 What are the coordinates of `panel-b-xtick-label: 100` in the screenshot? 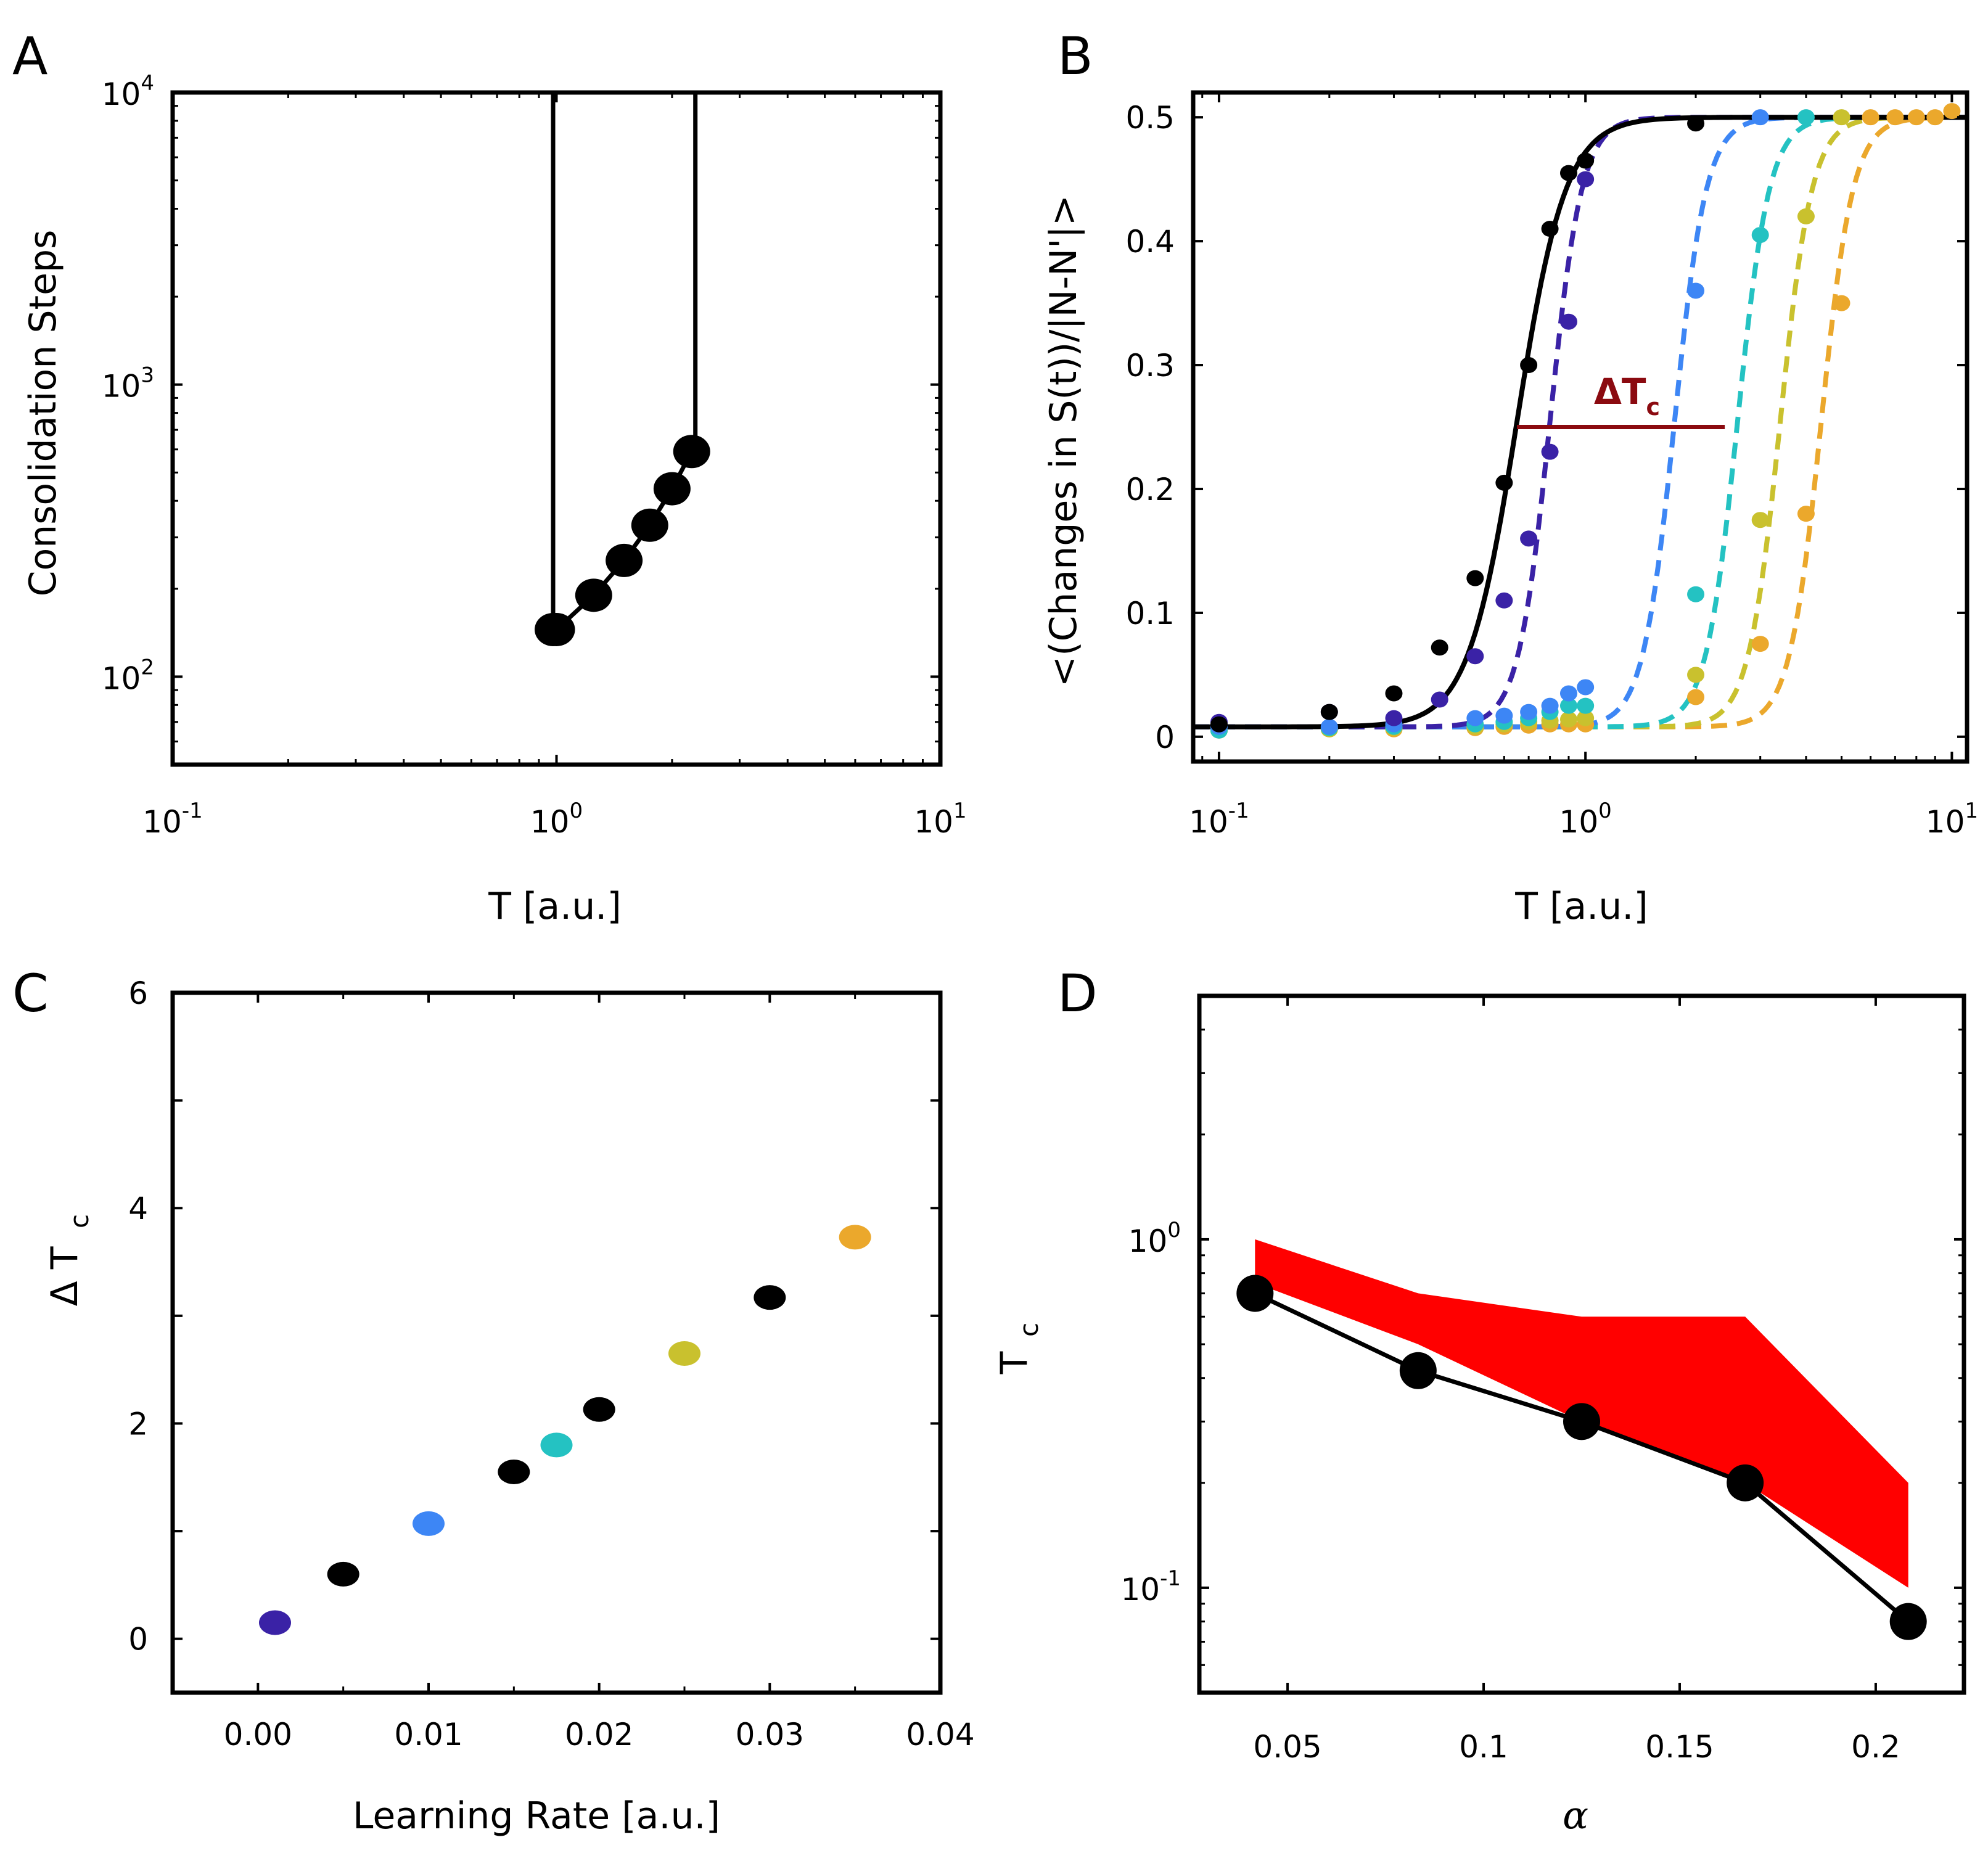 It's located at (1585, 819).